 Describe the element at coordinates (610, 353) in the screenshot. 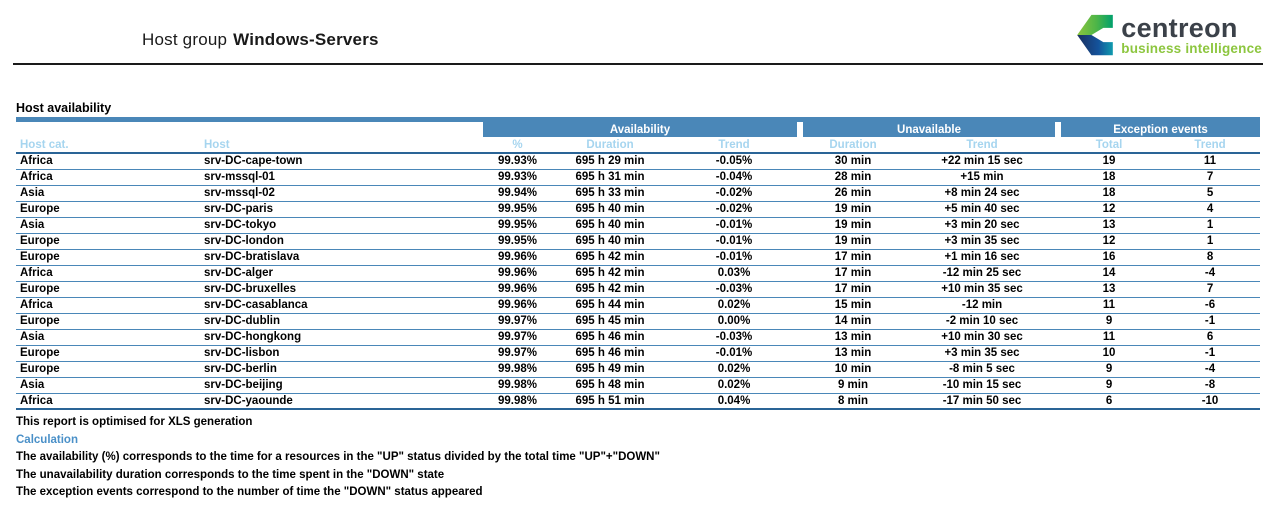

I see `availability-duration-cell: 695 h 46 min` at that location.